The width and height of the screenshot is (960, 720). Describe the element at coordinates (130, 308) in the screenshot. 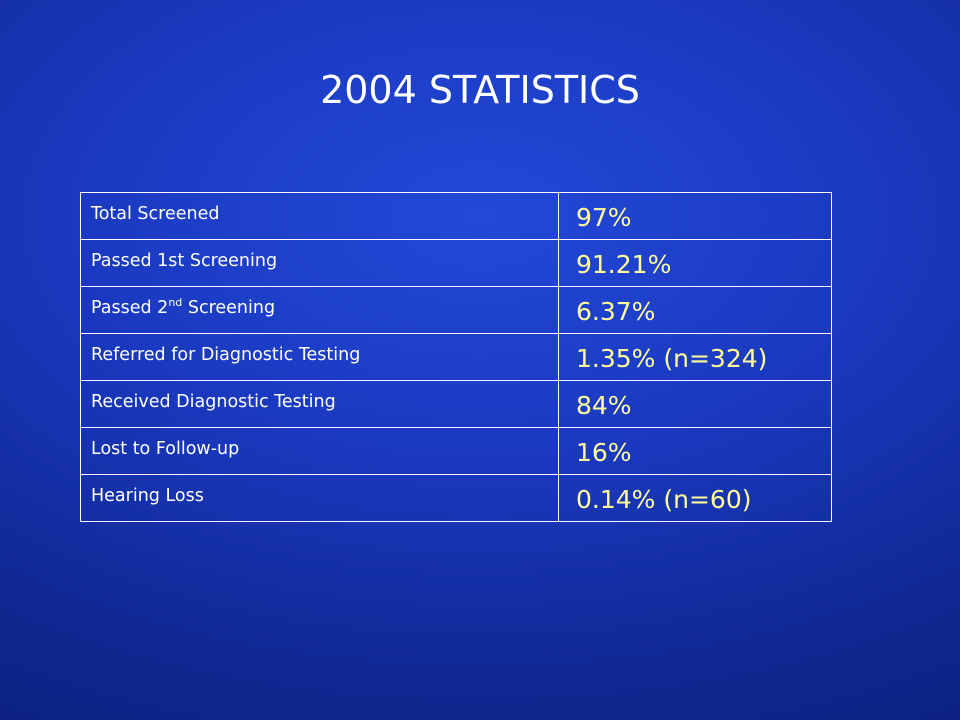

I see `row-label-text: Passed 2` at that location.